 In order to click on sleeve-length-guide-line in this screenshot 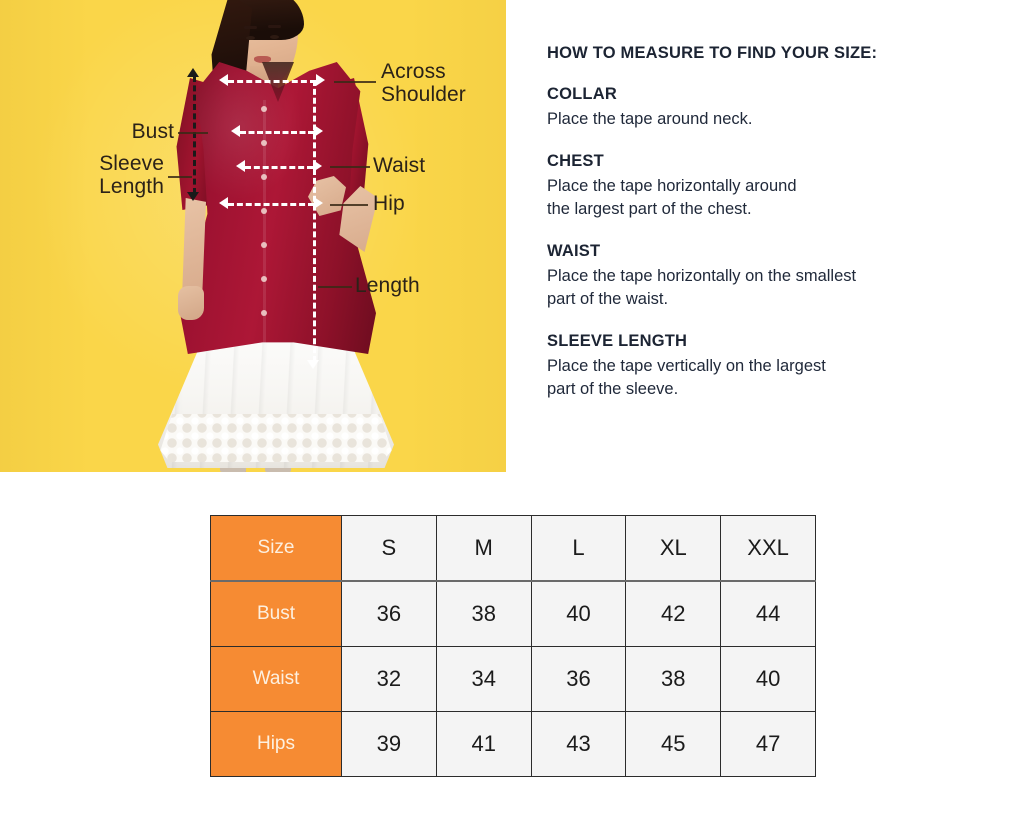, I will do `click(194, 135)`.